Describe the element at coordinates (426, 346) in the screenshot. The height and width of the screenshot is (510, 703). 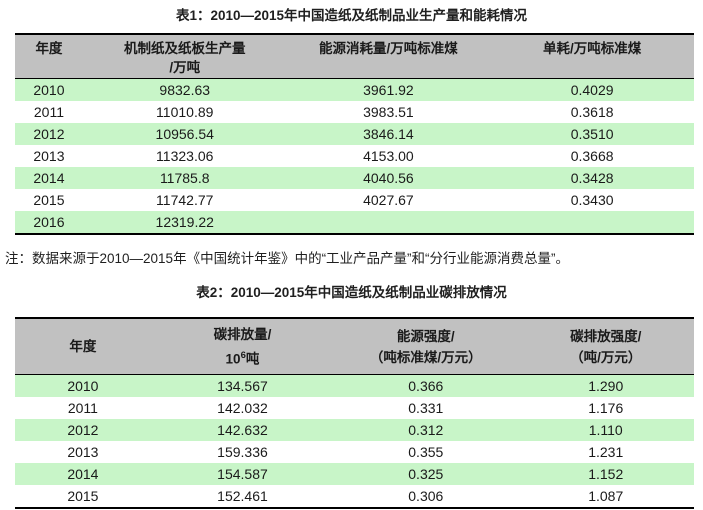
I see `table2-header-energy-intensity: 能源强度/ （吨标准煤/万元）` at that location.